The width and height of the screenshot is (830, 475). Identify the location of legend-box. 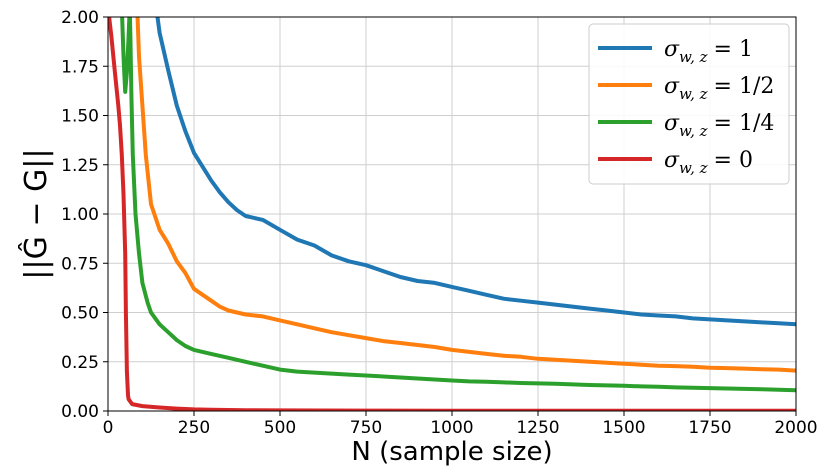
(689, 104).